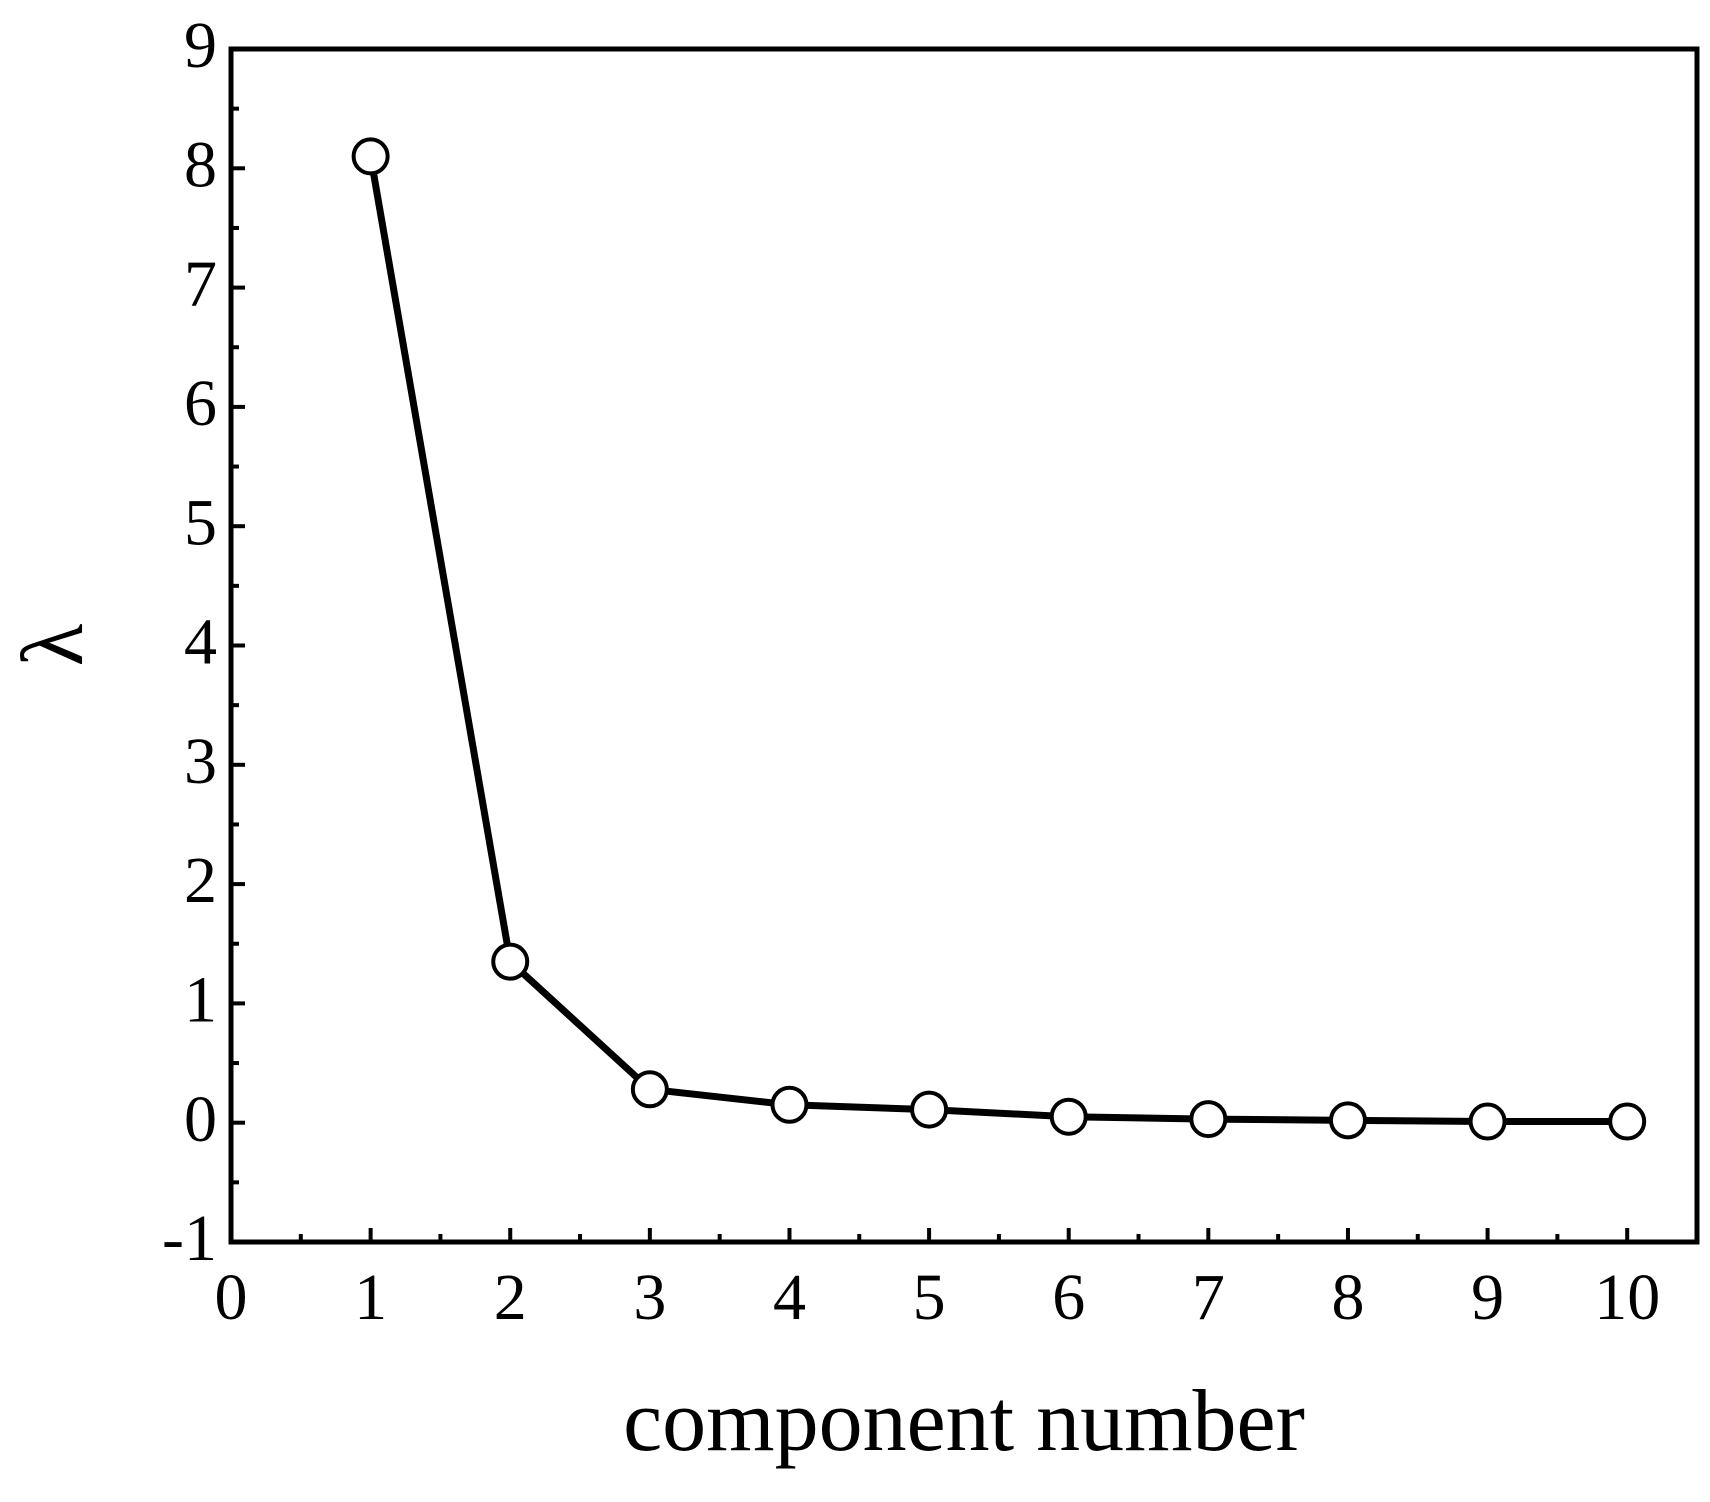  I want to click on x-tick-label: 9, so click(1487, 1297).